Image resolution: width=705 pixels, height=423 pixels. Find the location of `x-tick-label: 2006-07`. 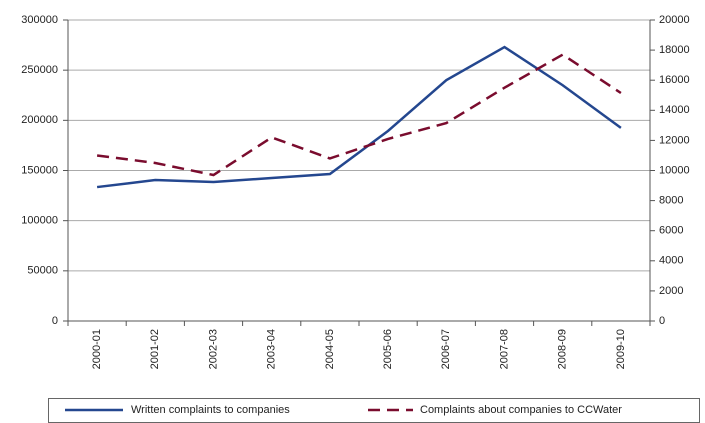

x-tick-label: 2006-07 is located at coordinates (446, 349).